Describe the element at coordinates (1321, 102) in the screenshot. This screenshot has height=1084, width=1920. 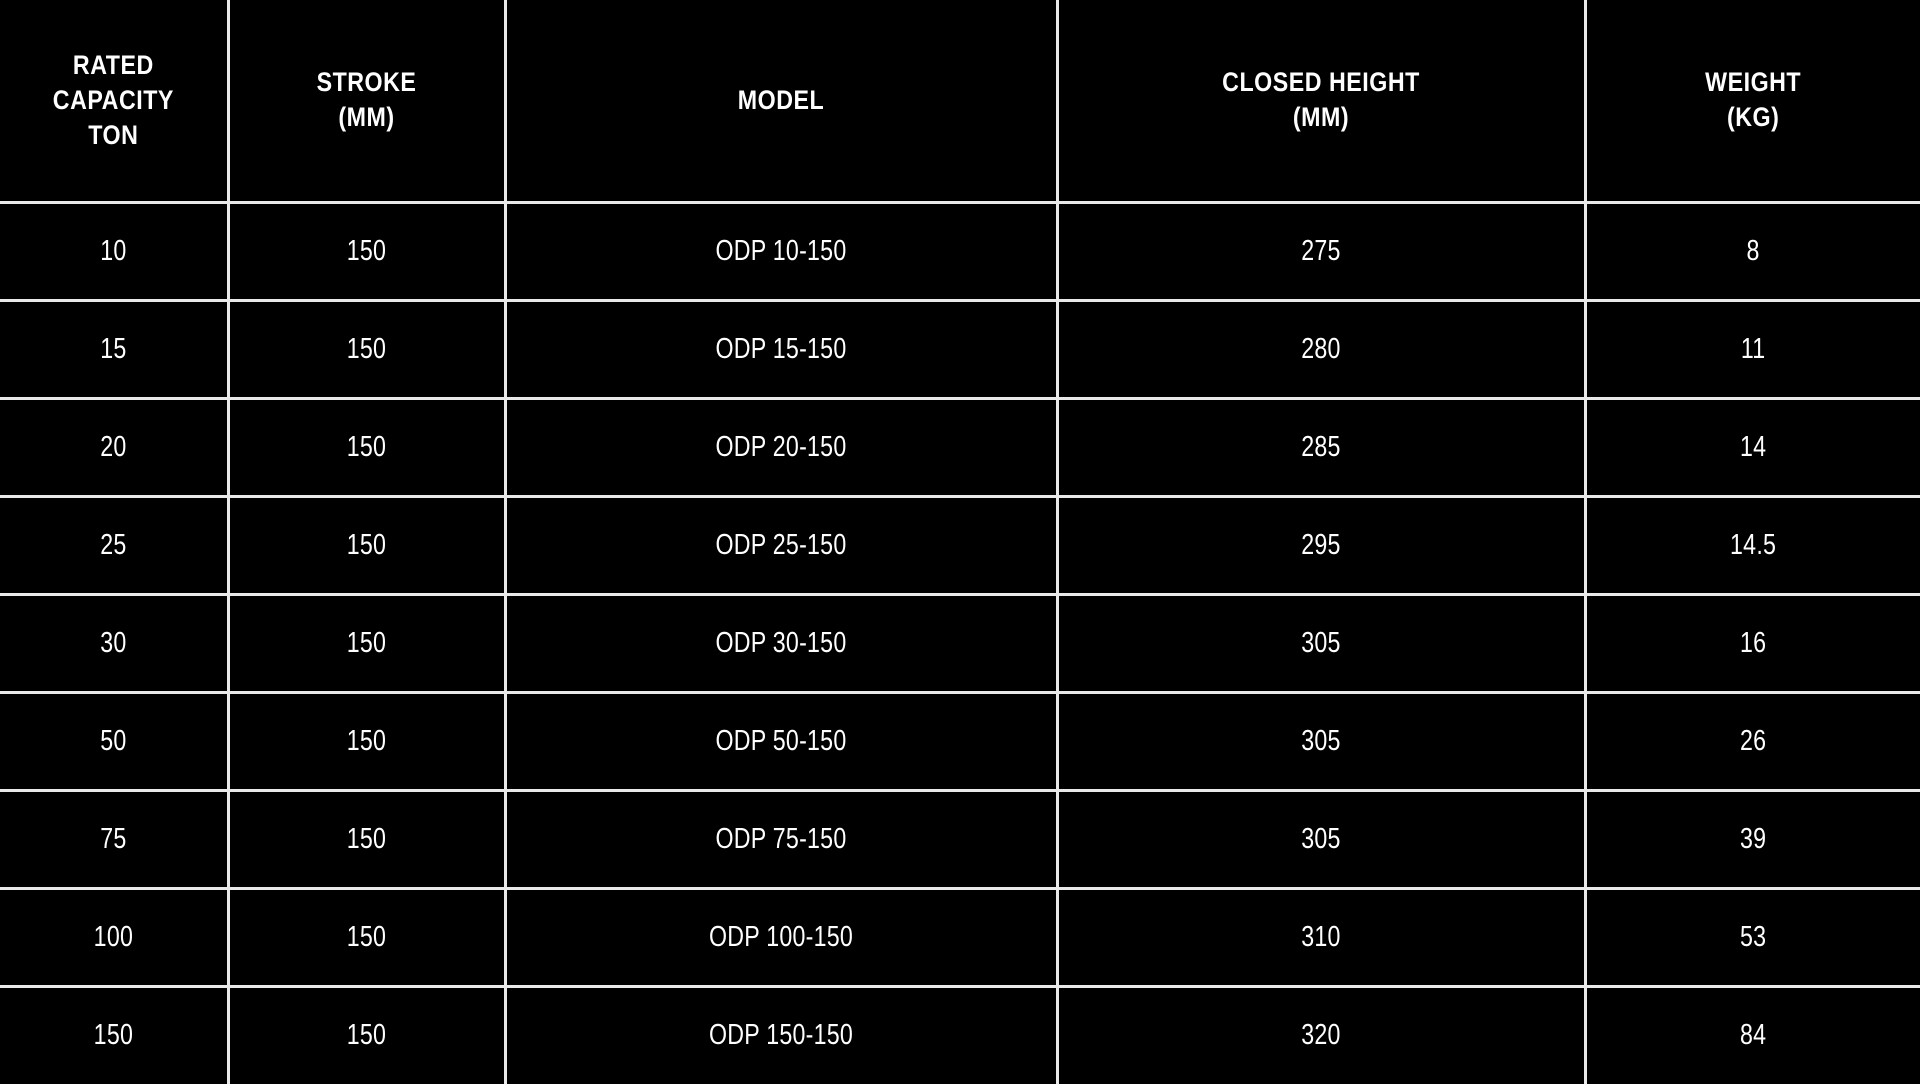
I see `column-header-closed-height-mm: CLOSED HEIGHT (MM)` at that location.